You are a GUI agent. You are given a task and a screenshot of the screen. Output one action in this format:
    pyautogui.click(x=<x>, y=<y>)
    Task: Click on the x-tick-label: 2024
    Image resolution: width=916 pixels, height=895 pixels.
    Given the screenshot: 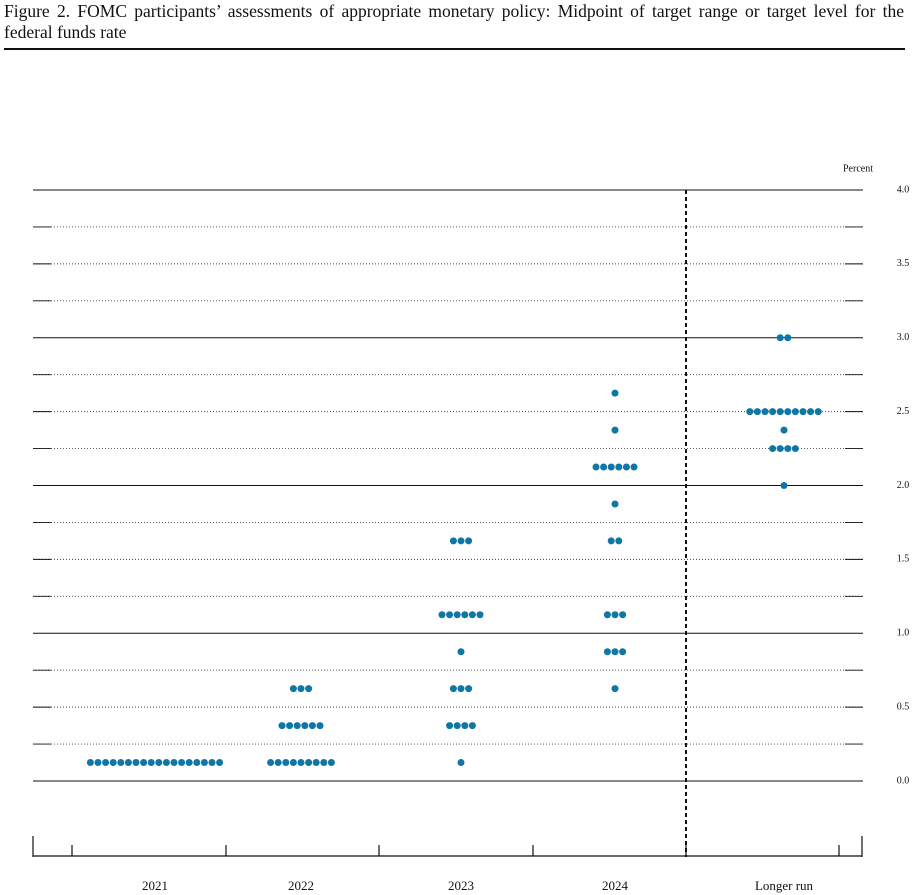 What is the action you would take?
    pyautogui.click(x=615, y=885)
    